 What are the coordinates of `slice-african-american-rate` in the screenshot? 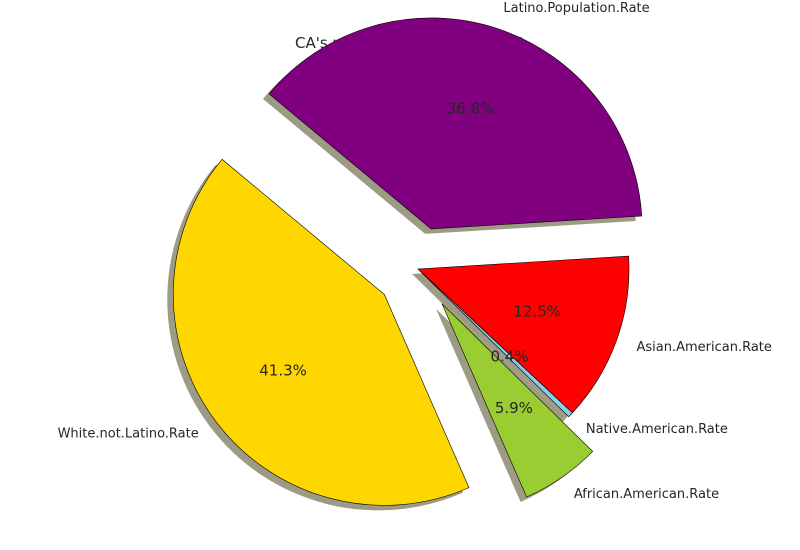 It's located at (517, 400).